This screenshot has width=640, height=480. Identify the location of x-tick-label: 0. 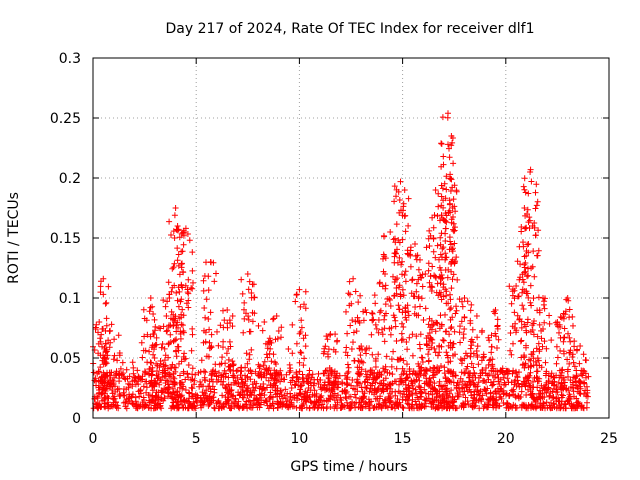
(93, 439).